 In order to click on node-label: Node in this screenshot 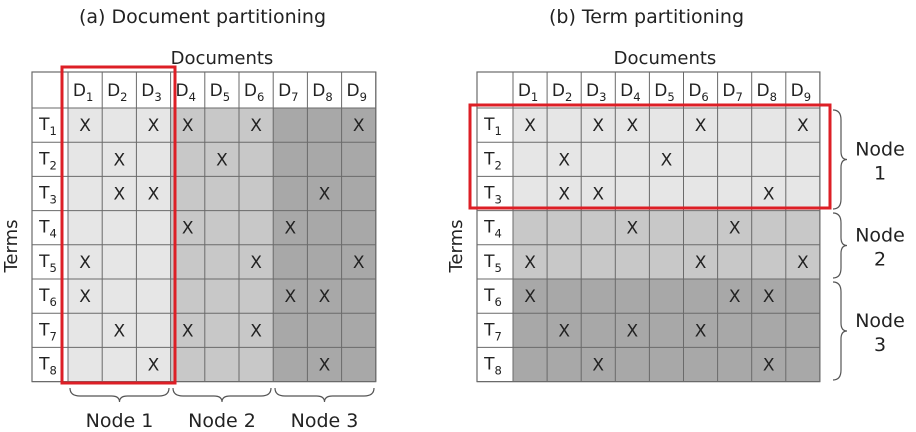, I will do `click(880, 150)`.